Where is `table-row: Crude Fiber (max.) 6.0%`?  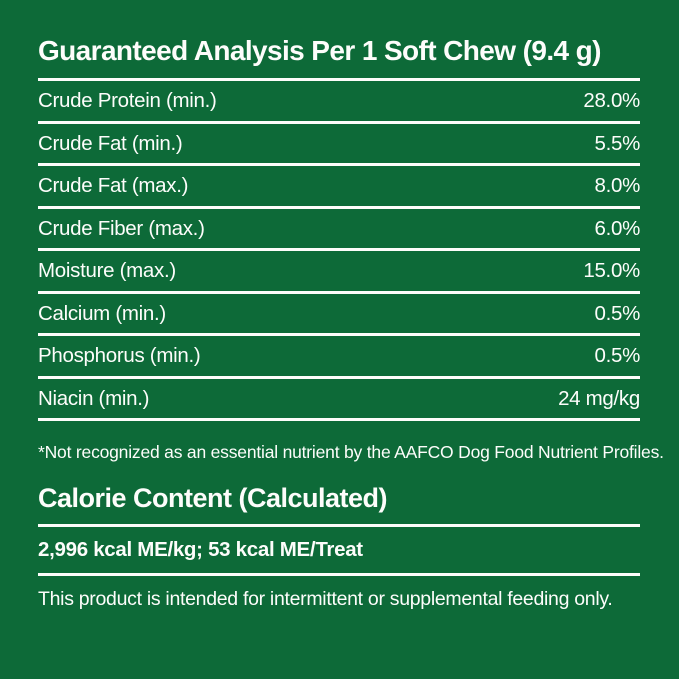
table-row: Crude Fiber (max.) 6.0% is located at coordinates (339, 230).